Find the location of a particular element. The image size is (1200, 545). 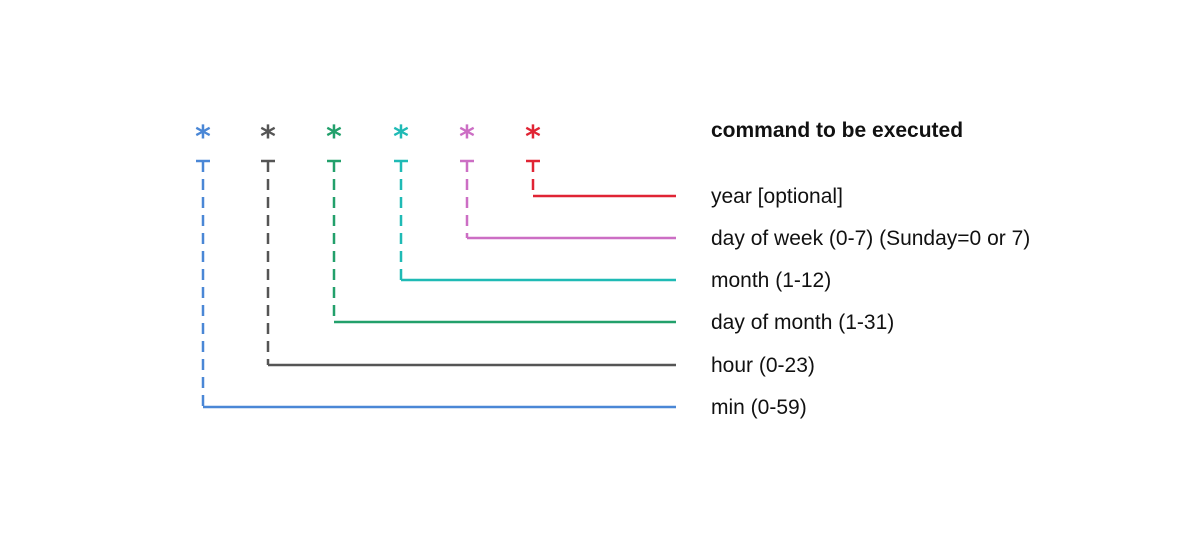

year-field: * year [optional] is located at coordinates (684, 164).